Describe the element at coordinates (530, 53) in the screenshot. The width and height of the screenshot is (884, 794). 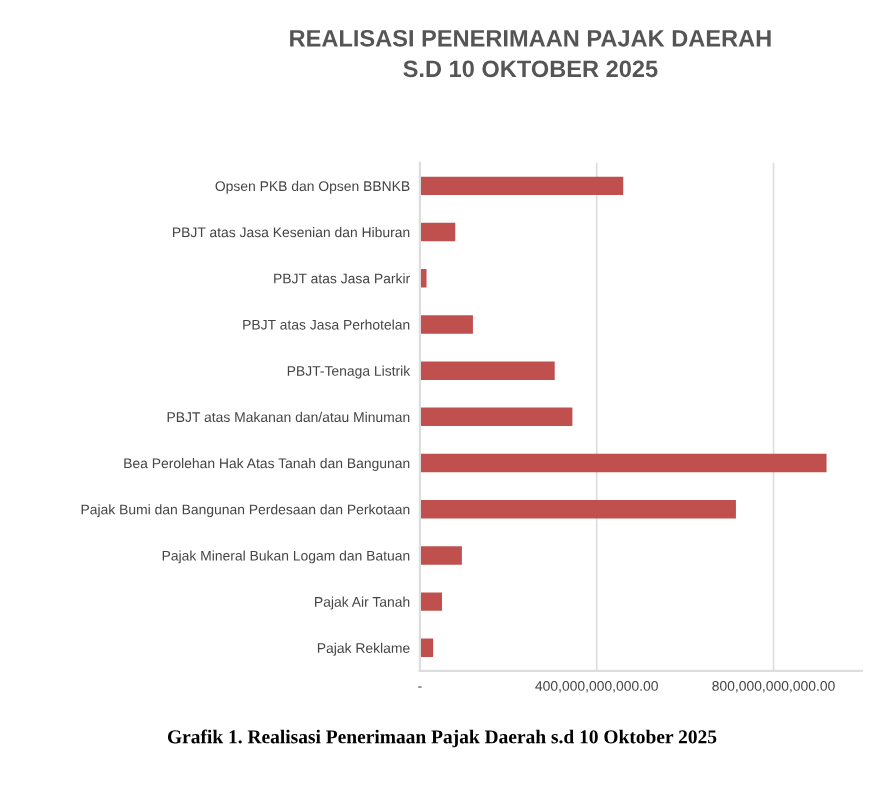
I see `chart-title: REALISASI PENERIMAAN PAJAK DAERAH S.D 10 OKTOBER 2025` at that location.